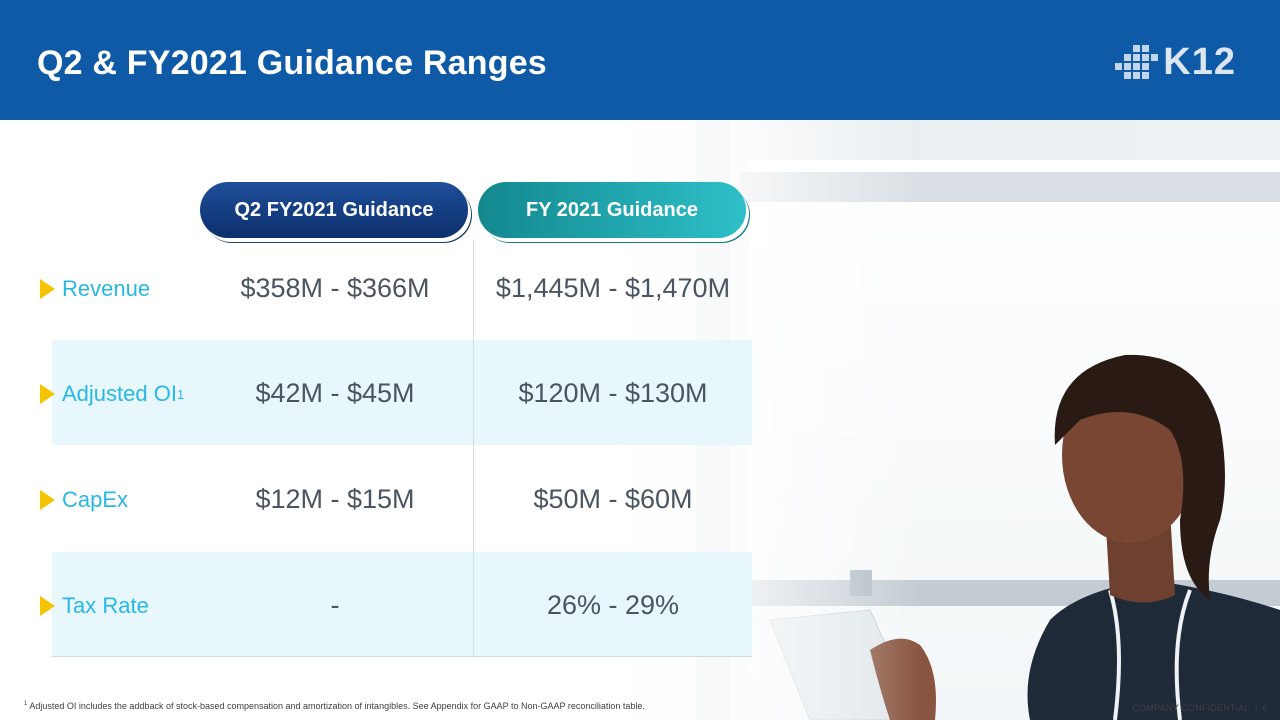 The width and height of the screenshot is (1280, 720). I want to click on row-label-adjusted-oi: Adjusted OI 1, so click(112, 394).